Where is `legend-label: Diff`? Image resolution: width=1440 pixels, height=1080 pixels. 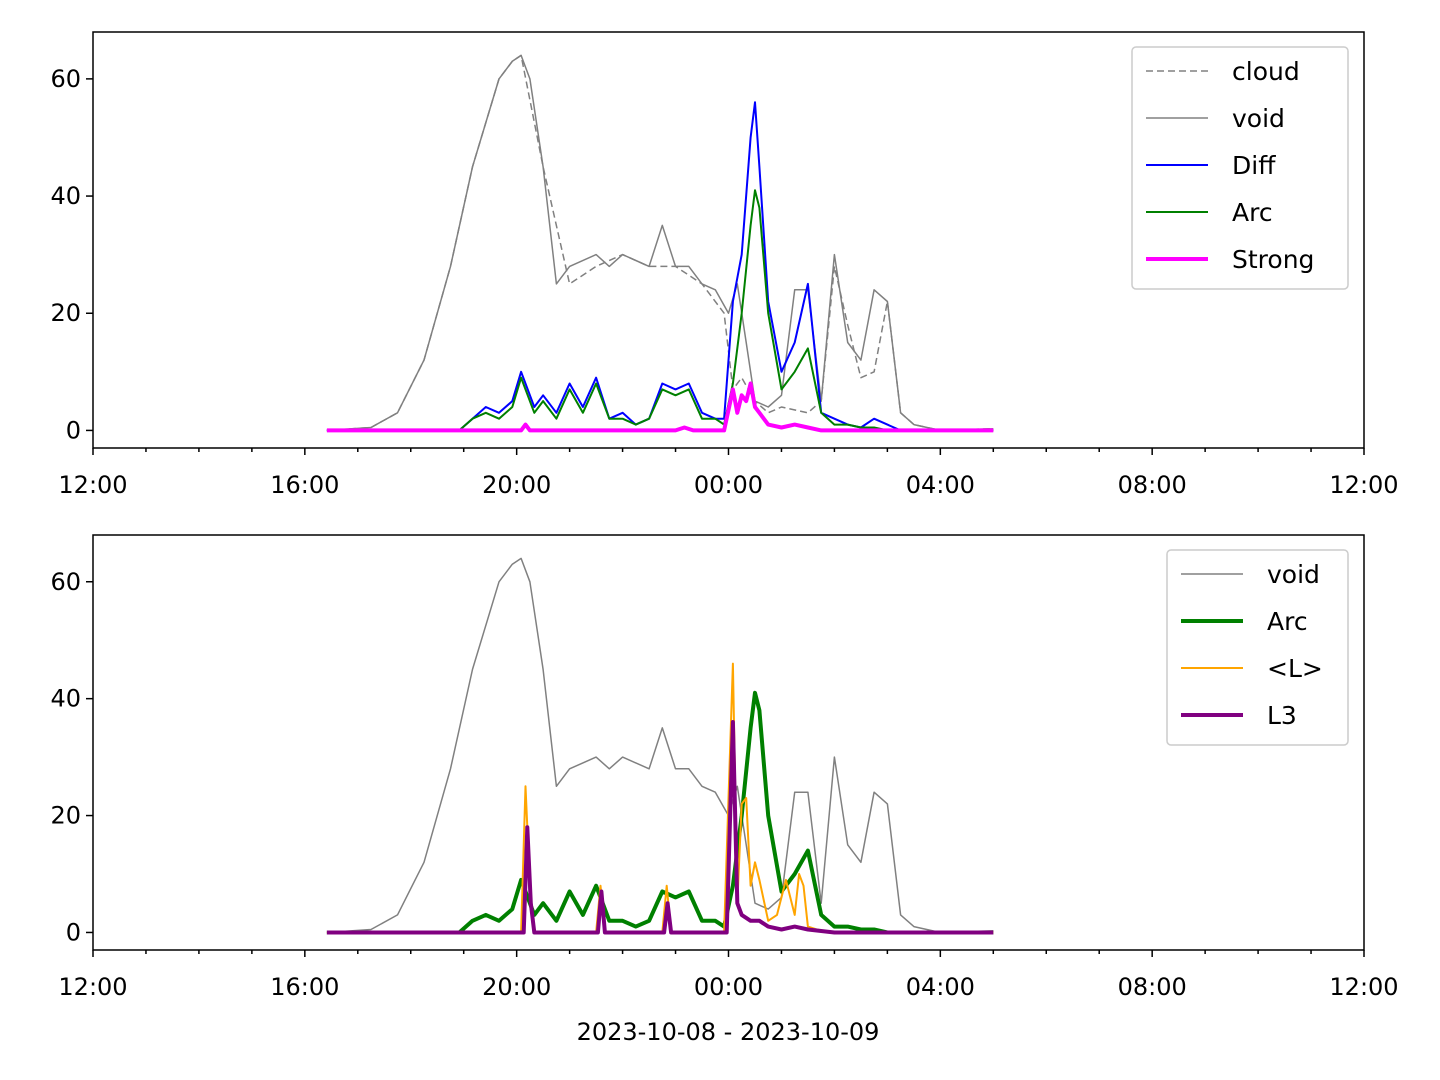 legend-label: Diff is located at coordinates (1254, 165).